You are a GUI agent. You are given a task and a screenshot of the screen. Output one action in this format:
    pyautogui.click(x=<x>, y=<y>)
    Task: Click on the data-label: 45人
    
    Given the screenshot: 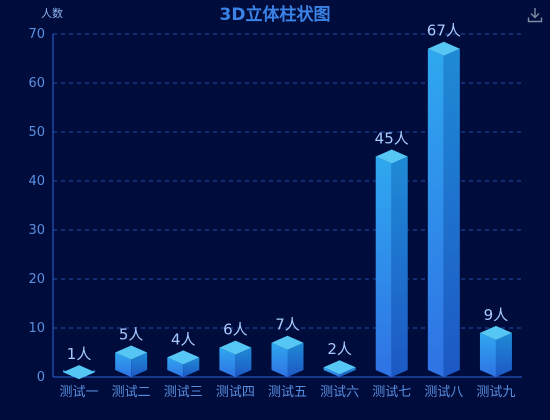 What is the action you would take?
    pyautogui.click(x=392, y=139)
    